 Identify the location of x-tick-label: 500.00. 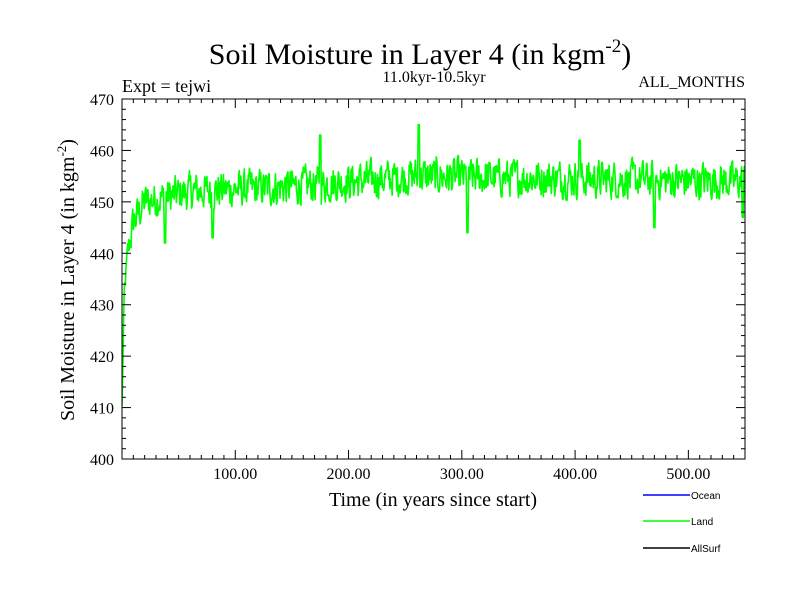
(688, 474).